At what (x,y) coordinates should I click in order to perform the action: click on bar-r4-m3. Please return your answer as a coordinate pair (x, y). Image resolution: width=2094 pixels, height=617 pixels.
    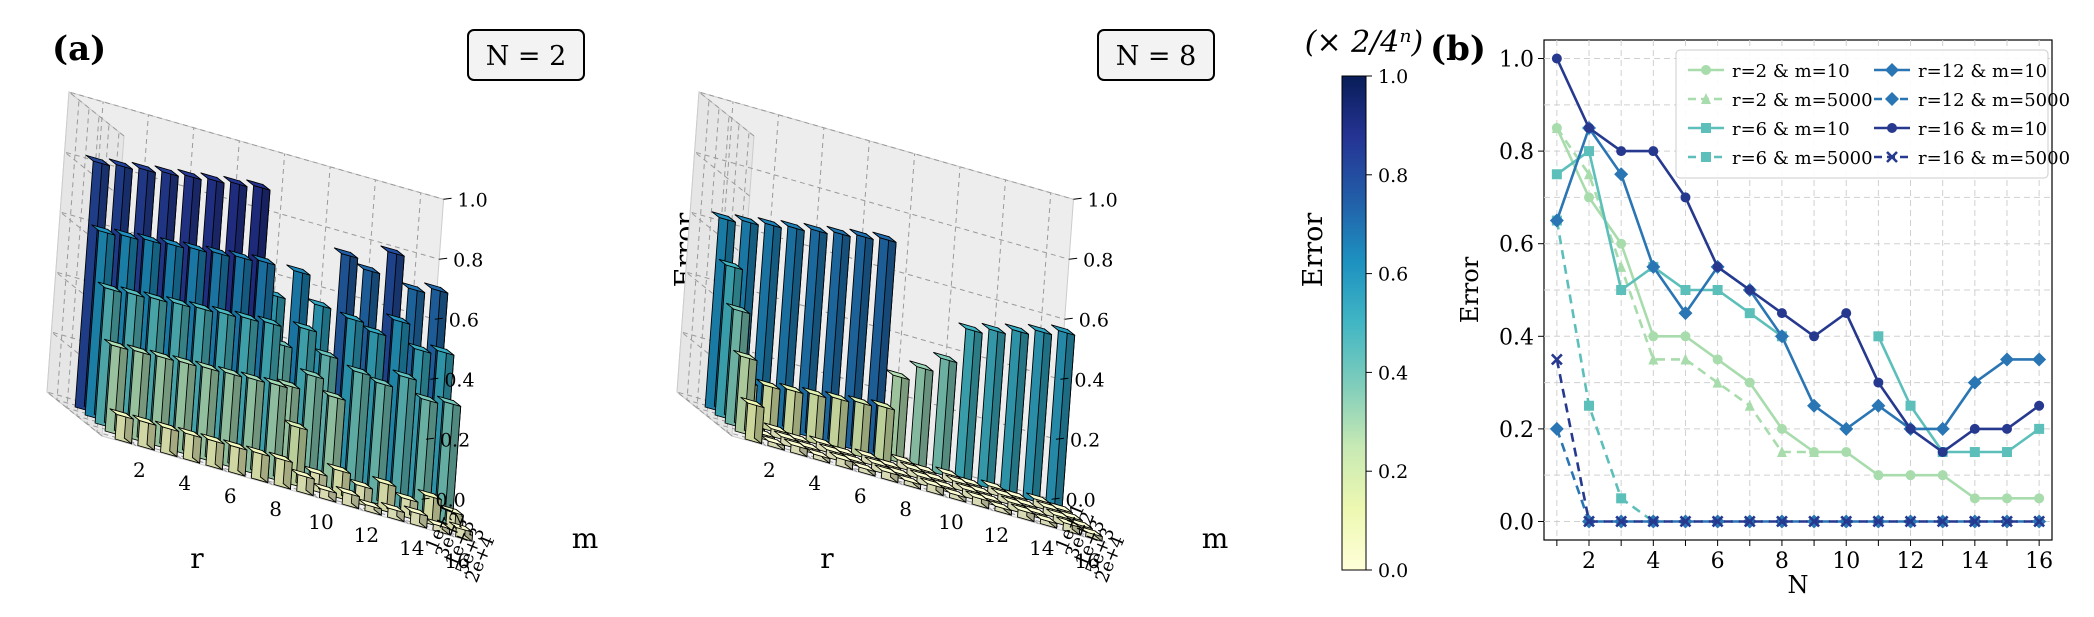
    Looking at the image, I should click on (791, 411).